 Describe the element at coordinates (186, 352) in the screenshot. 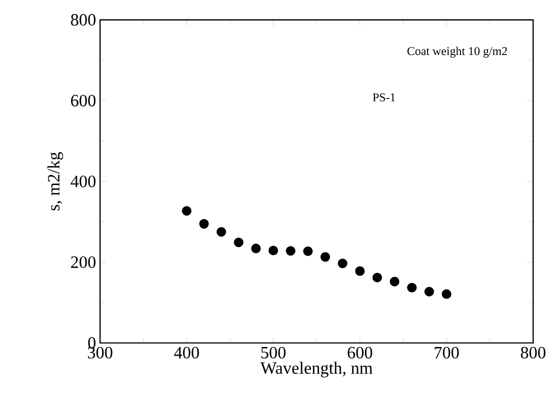

I see `x-tick-label: 400` at that location.